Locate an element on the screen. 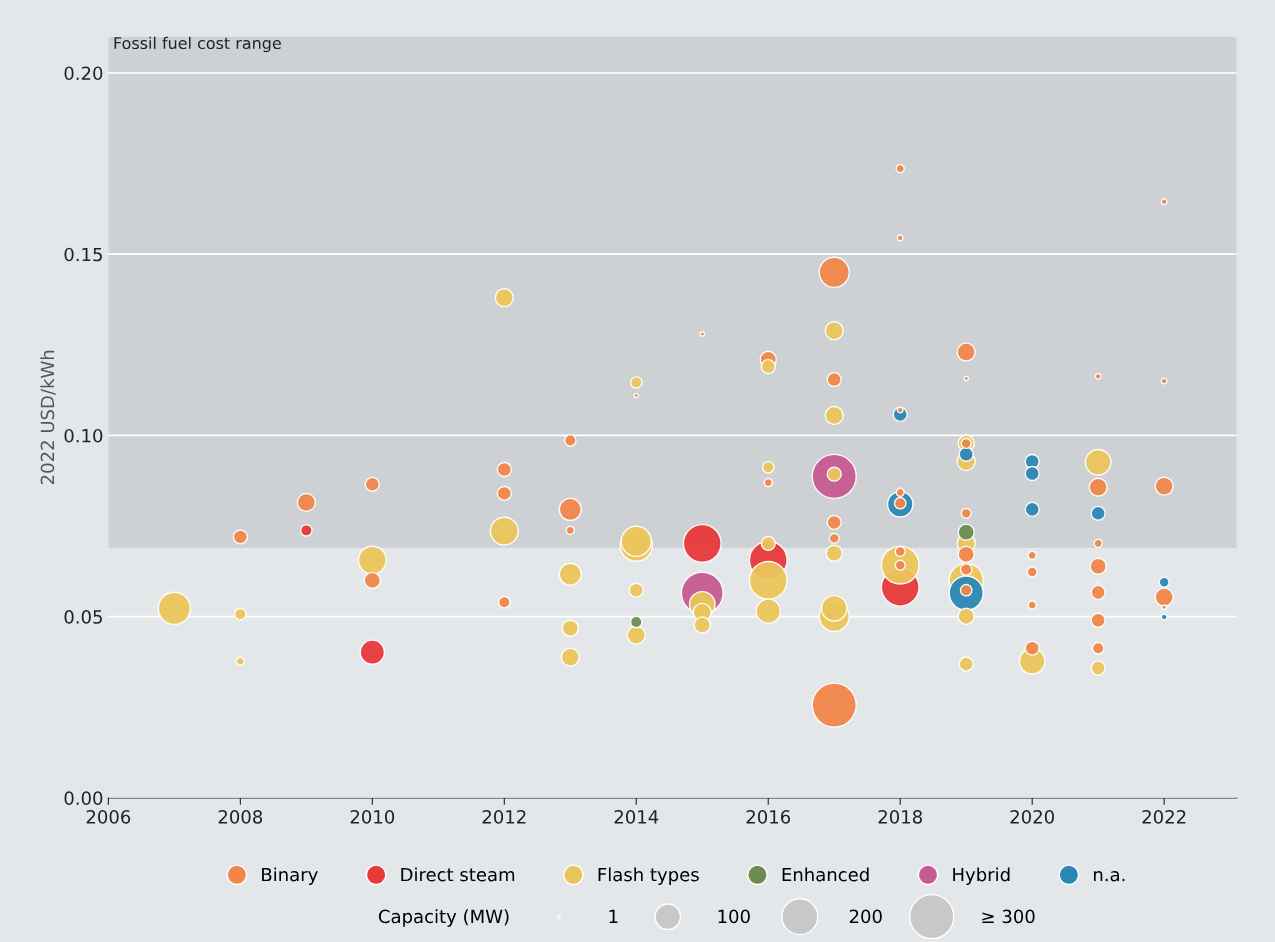  x-tick-label: 2008 is located at coordinates (240, 817).